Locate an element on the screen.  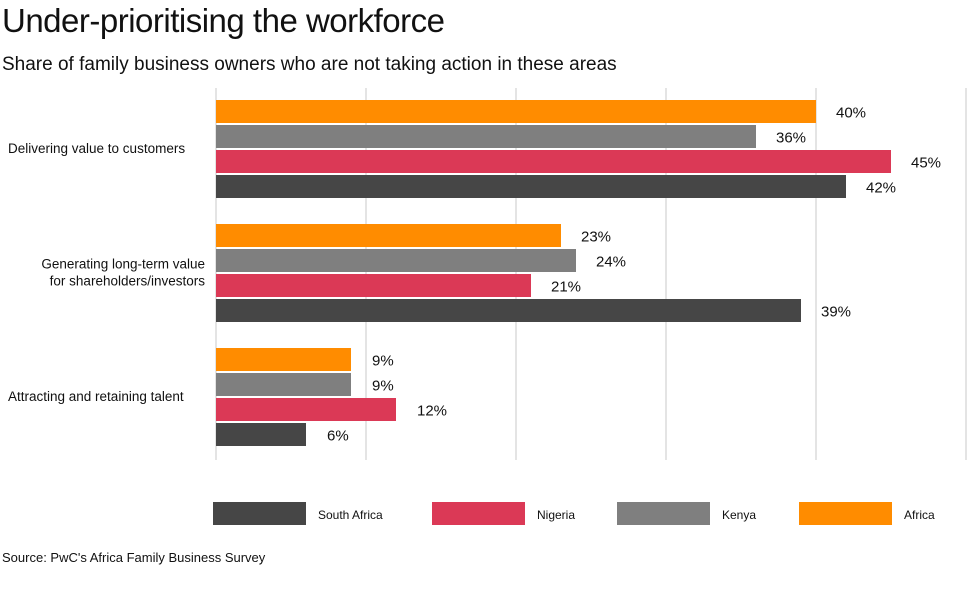
data-label: 40% is located at coordinates (851, 113).